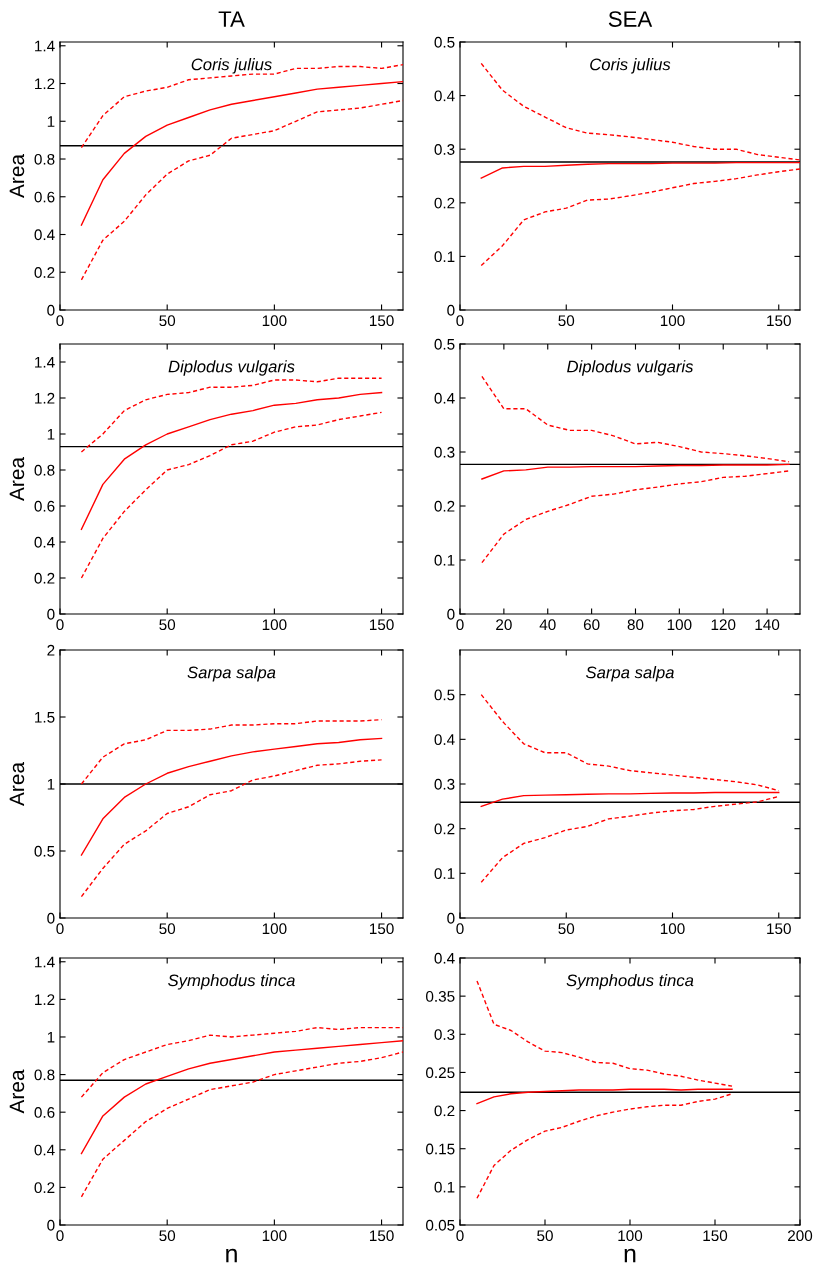 The image size is (816, 1265). I want to click on y-tick-label: 0.15, so click(440, 1149).